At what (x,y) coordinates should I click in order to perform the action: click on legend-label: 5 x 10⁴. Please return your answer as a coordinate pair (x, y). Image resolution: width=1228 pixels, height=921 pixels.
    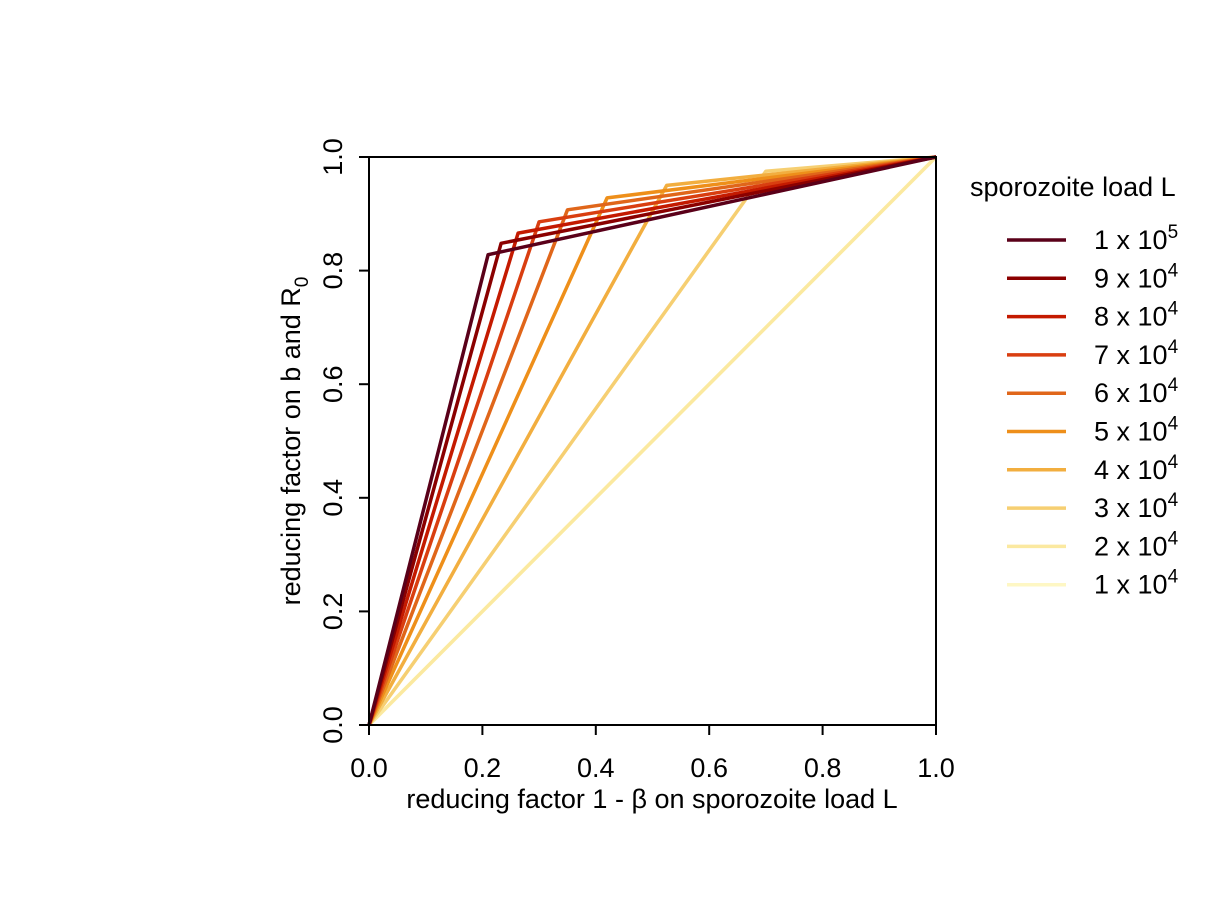
    Looking at the image, I should click on (1136, 430).